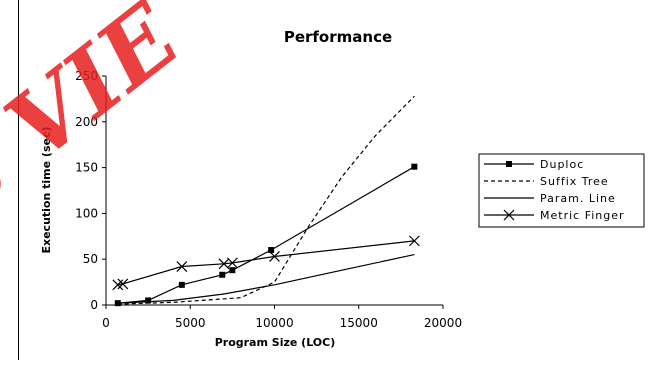  Describe the element at coordinates (275, 342) in the screenshot. I see `x-axis-label: Program Size (LOC)` at that location.